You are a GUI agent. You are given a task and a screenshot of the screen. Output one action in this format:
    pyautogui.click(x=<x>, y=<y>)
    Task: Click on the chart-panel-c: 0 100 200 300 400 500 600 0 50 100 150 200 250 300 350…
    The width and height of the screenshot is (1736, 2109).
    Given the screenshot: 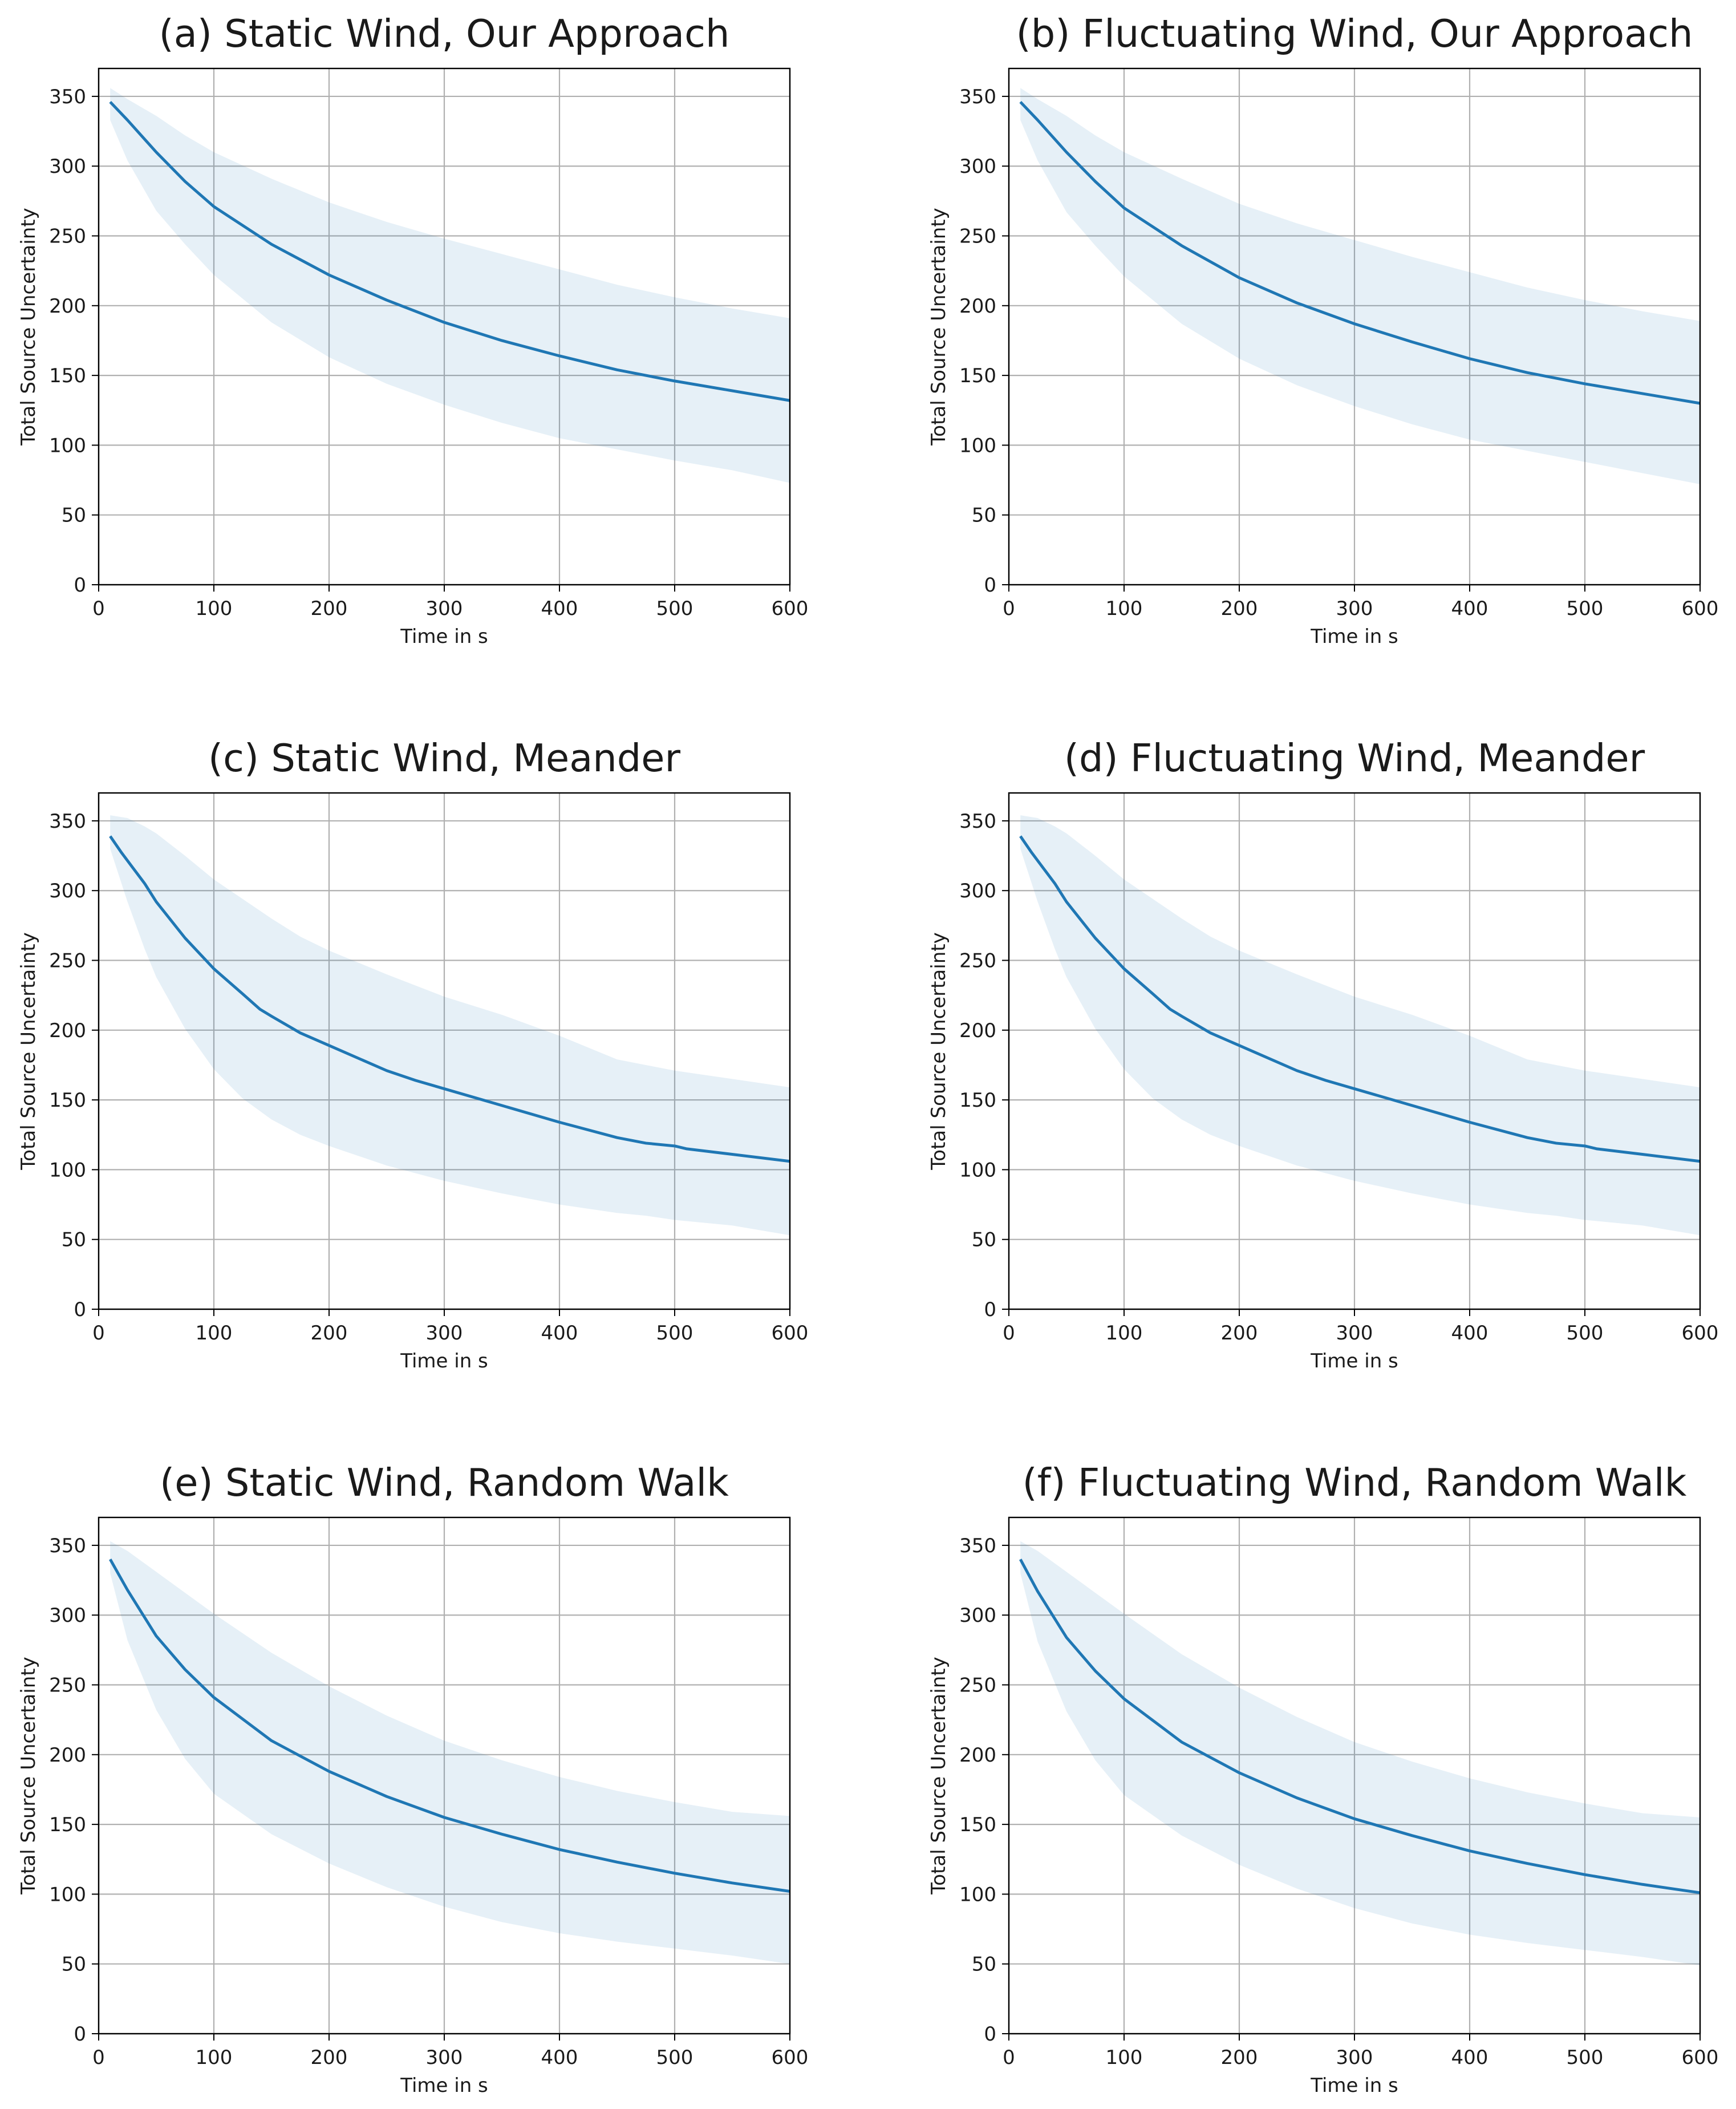 What is the action you would take?
    pyautogui.click(x=412, y=1054)
    